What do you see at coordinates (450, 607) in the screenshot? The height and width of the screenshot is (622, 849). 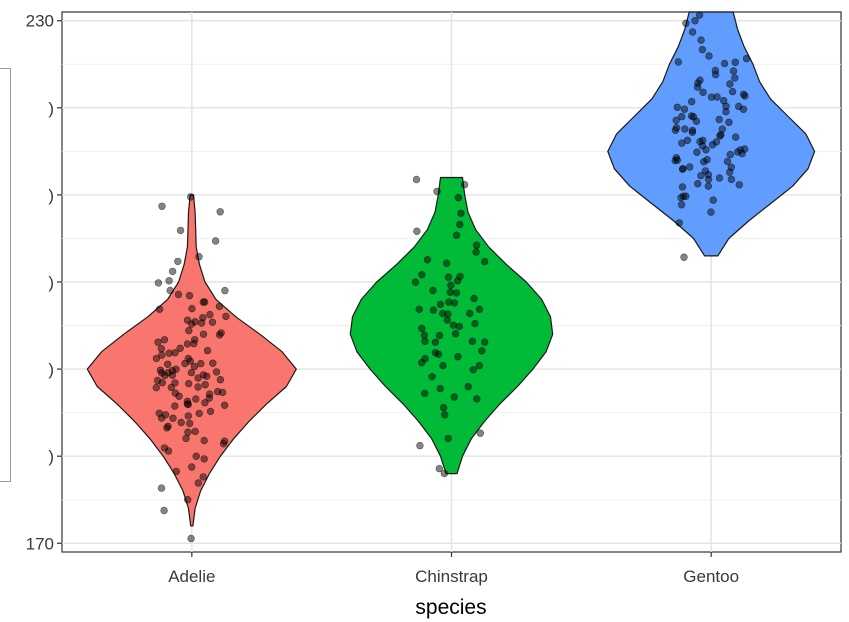 I see `x-axis-title: species` at bounding box center [450, 607].